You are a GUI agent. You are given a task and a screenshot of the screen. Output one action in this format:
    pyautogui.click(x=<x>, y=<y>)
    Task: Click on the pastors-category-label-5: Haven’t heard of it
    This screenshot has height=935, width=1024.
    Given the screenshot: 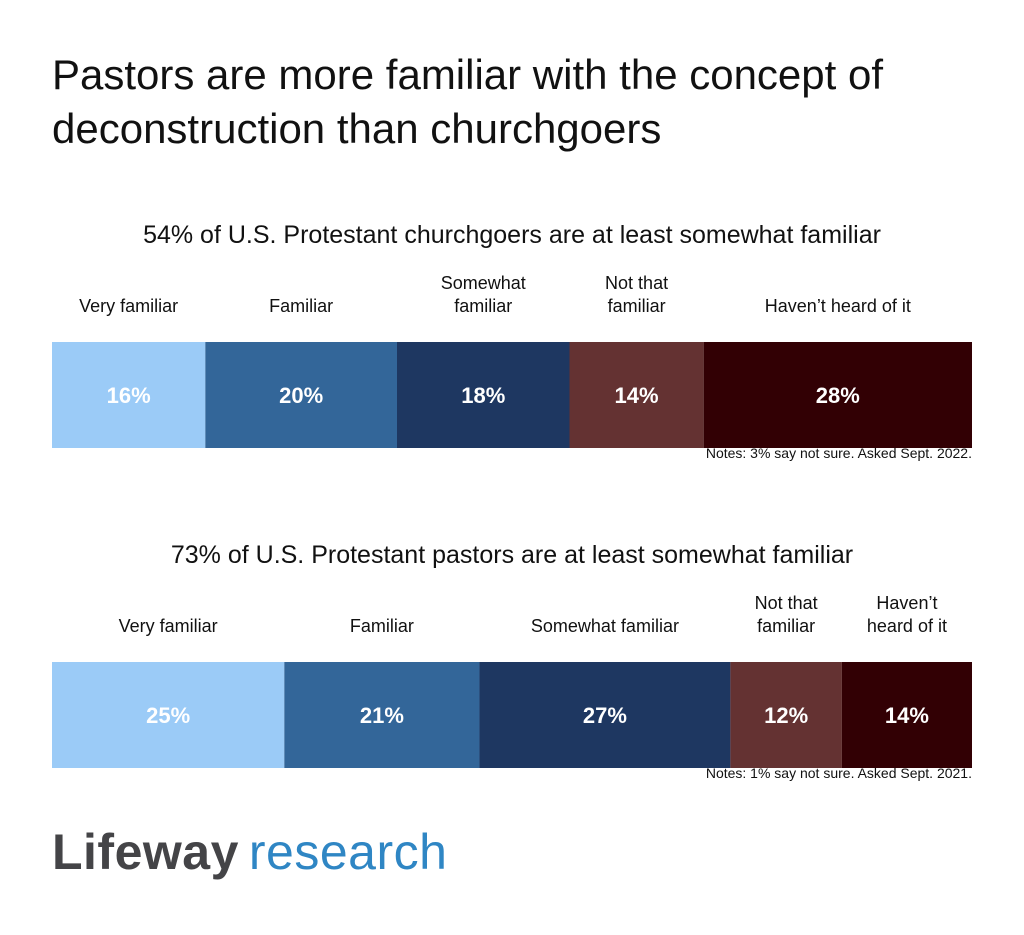 What is the action you would take?
    pyautogui.click(x=907, y=614)
    